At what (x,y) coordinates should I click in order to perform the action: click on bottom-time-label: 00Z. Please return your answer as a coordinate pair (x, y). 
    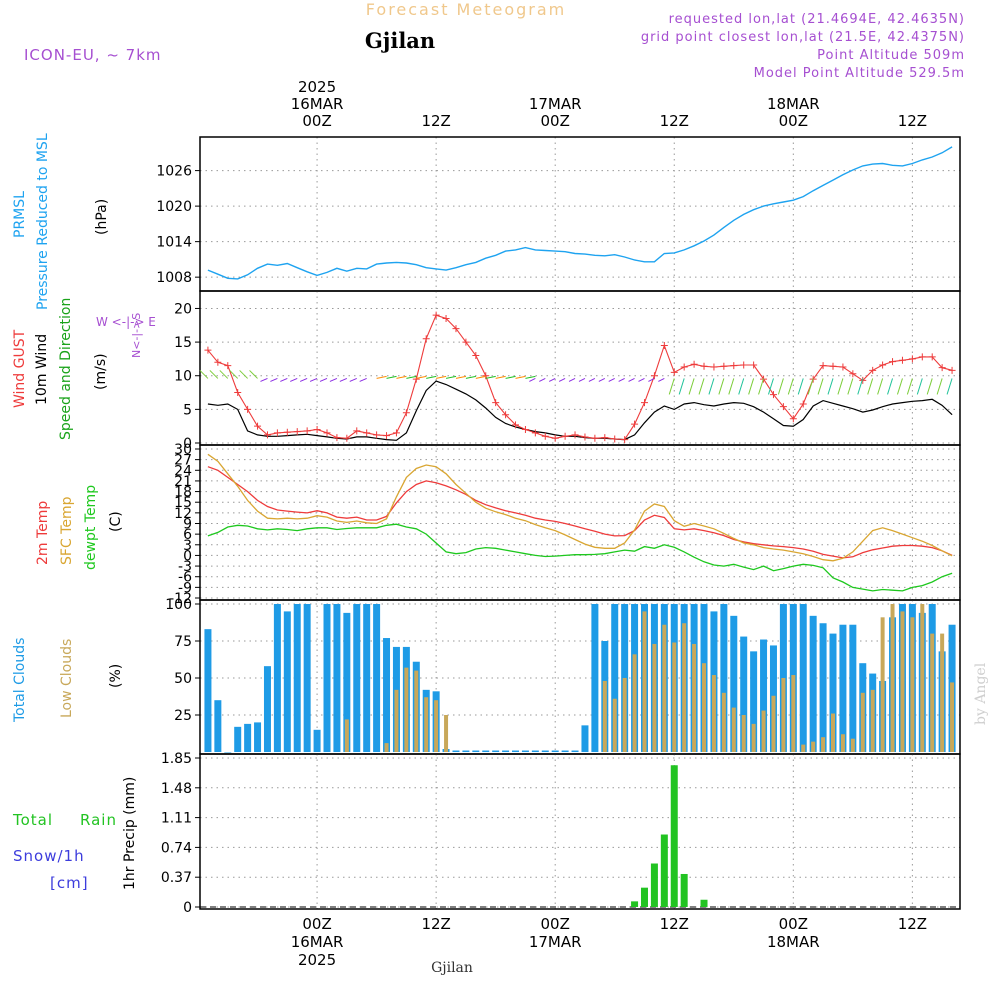
    Looking at the image, I should click on (555, 924).